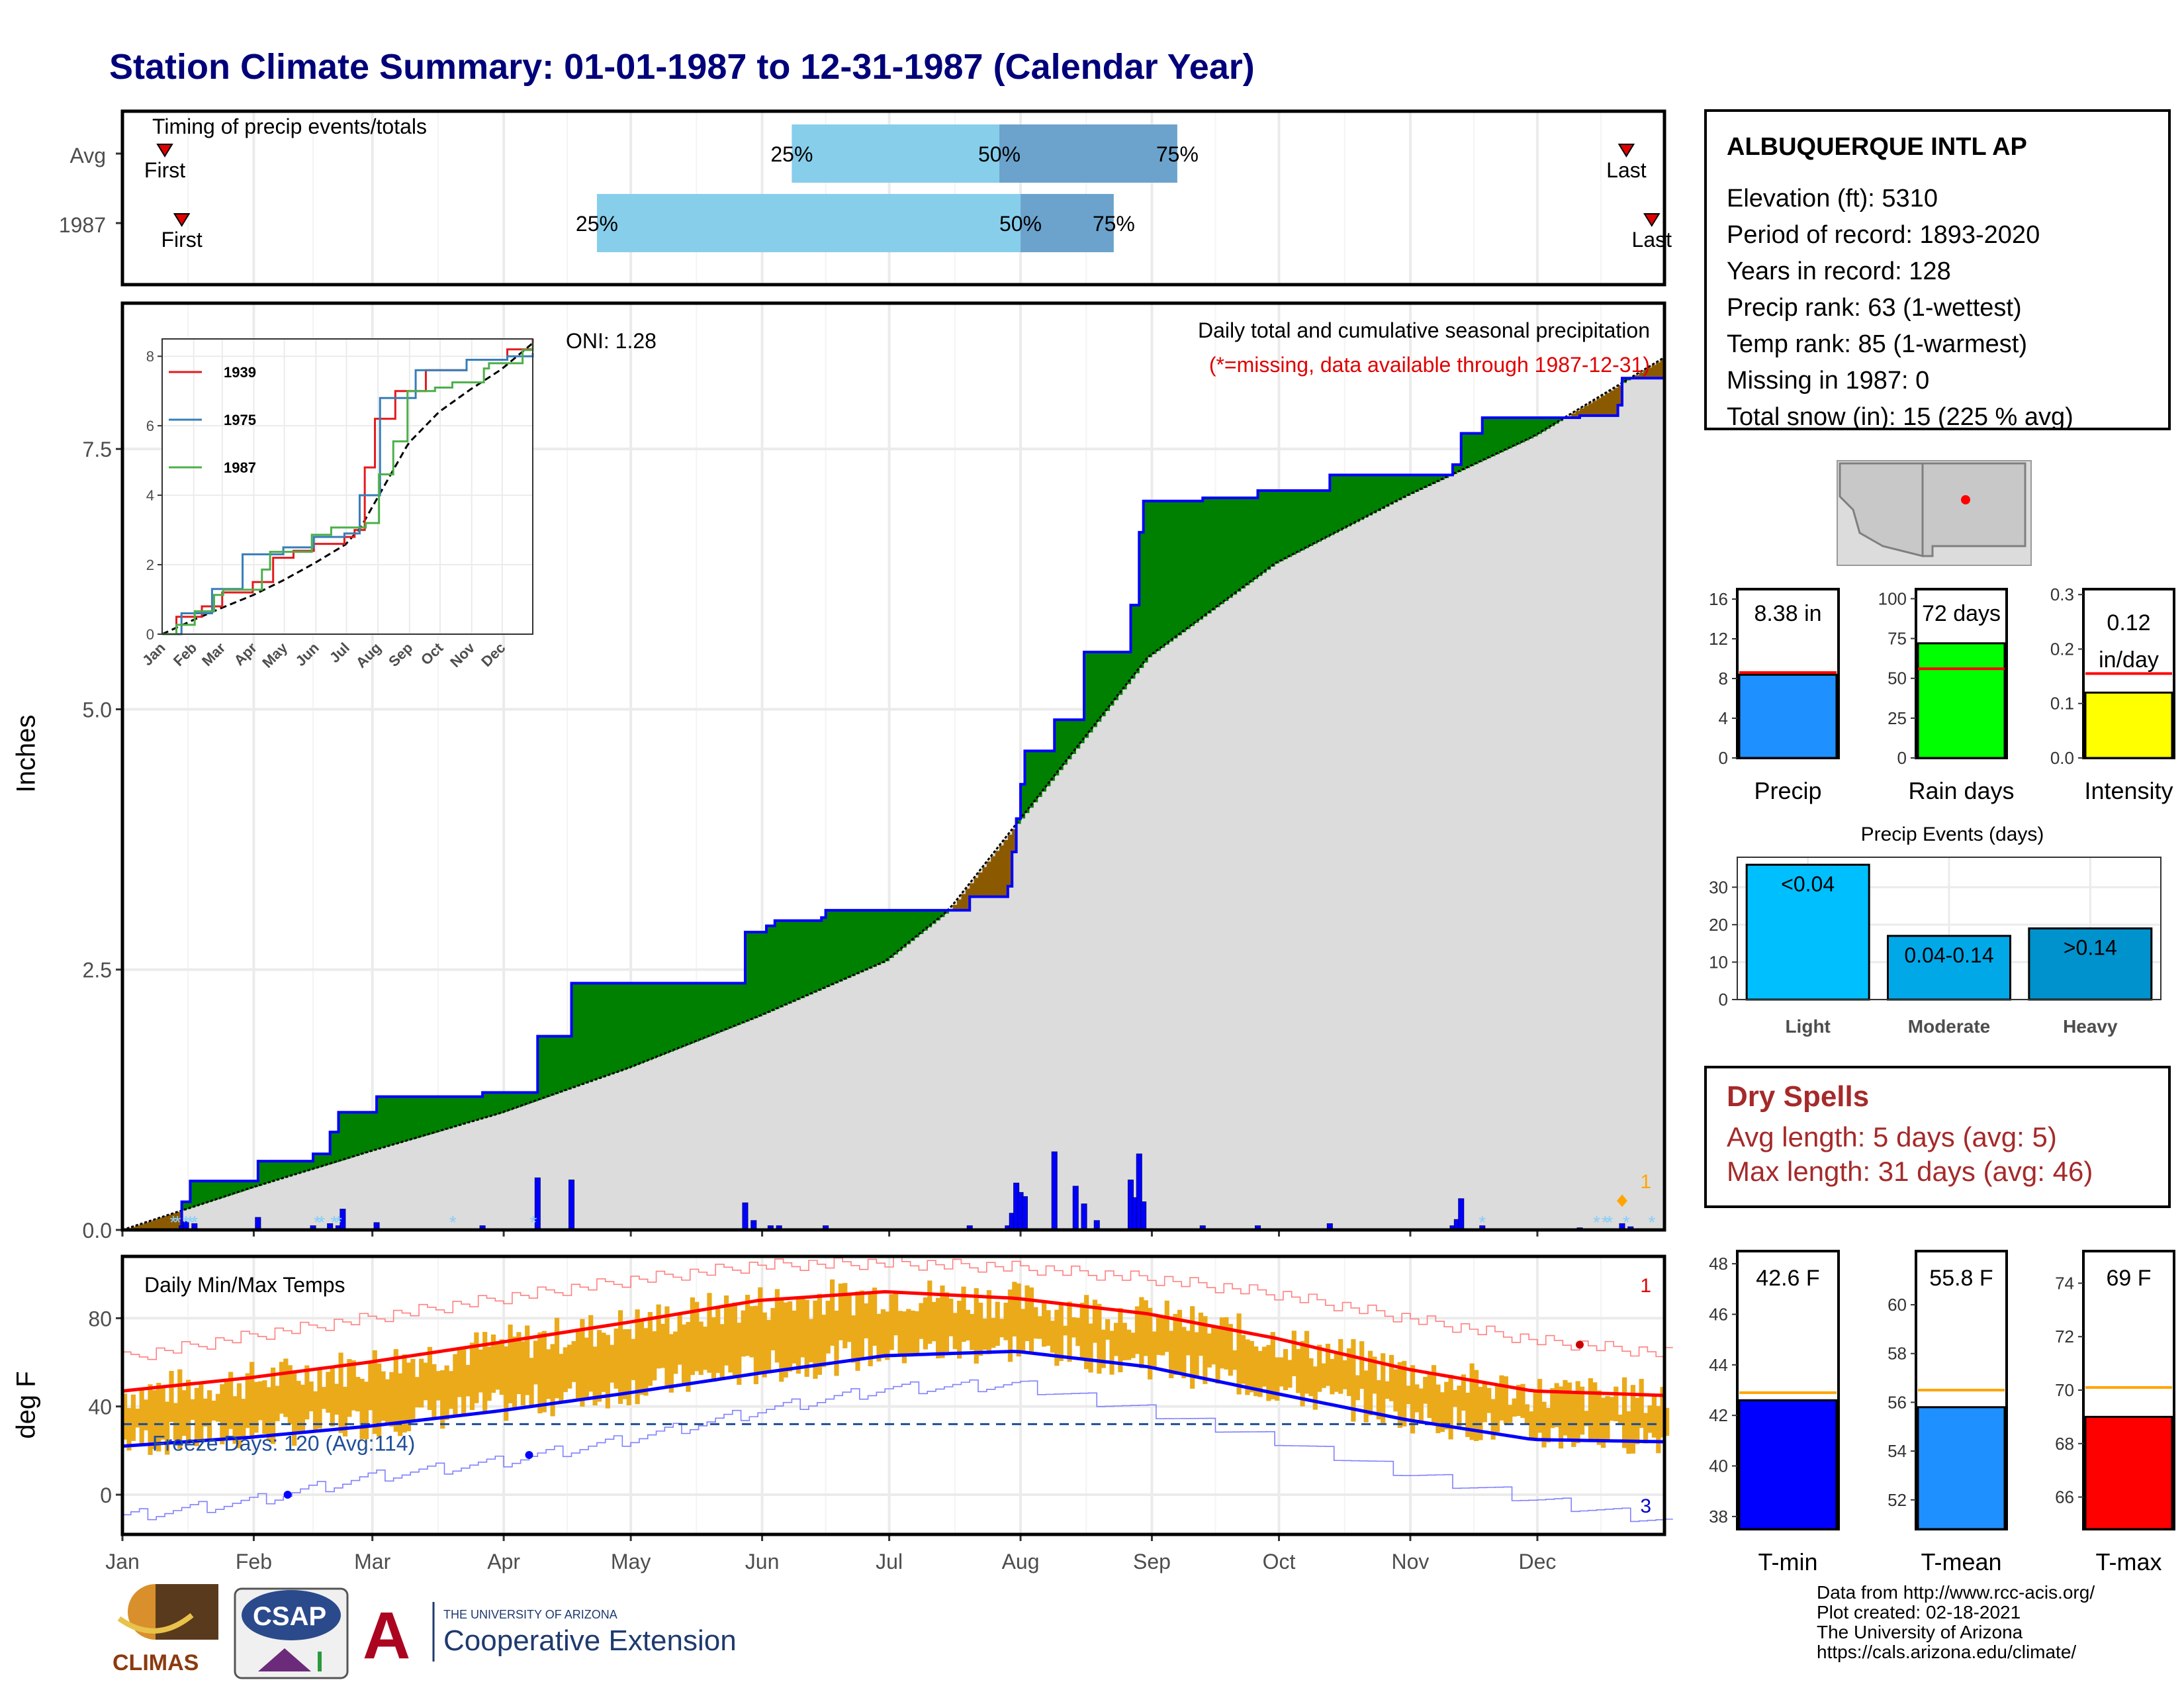  I want to click on tmin-value-label: 42.6 F, so click(1787, 1278).